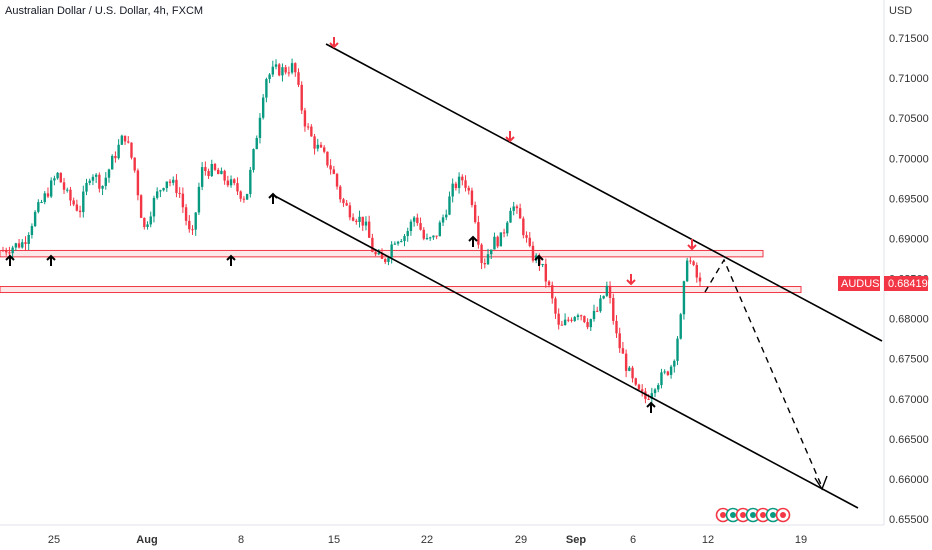 The height and width of the screenshot is (550, 932). What do you see at coordinates (401, 290) in the screenshot?
I see `resistance-zone` at bounding box center [401, 290].